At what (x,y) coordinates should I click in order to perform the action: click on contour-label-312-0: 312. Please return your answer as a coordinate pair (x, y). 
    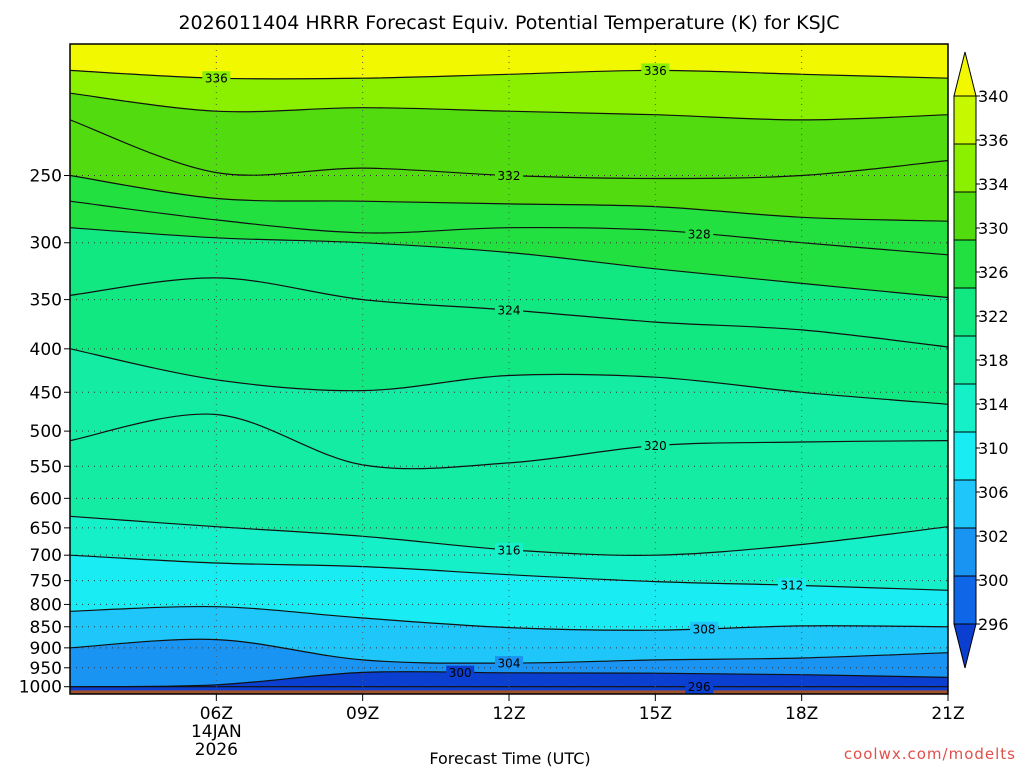
    Looking at the image, I should click on (791, 586).